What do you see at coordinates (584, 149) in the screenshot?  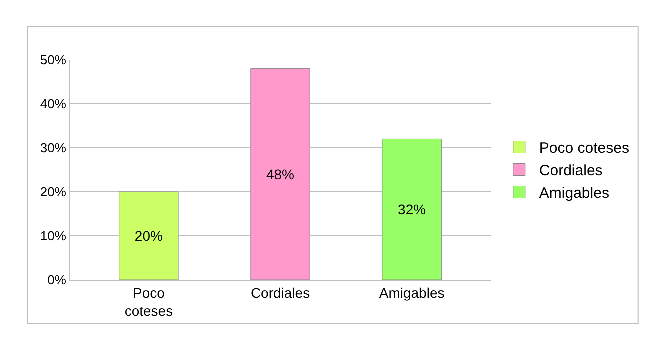 I see `legend-label: Poco coteses` at bounding box center [584, 149].